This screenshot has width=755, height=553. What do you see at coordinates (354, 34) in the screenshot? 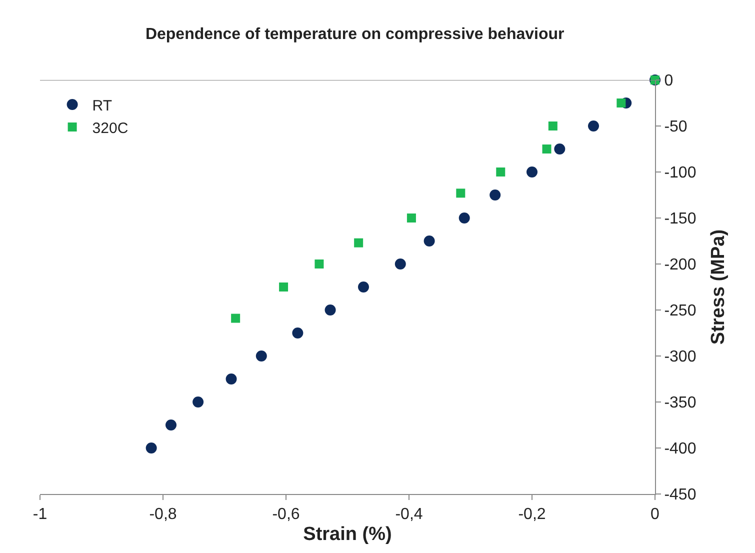
I see `chart-title: Dependence of temperature on compressive behaviour` at bounding box center [354, 34].